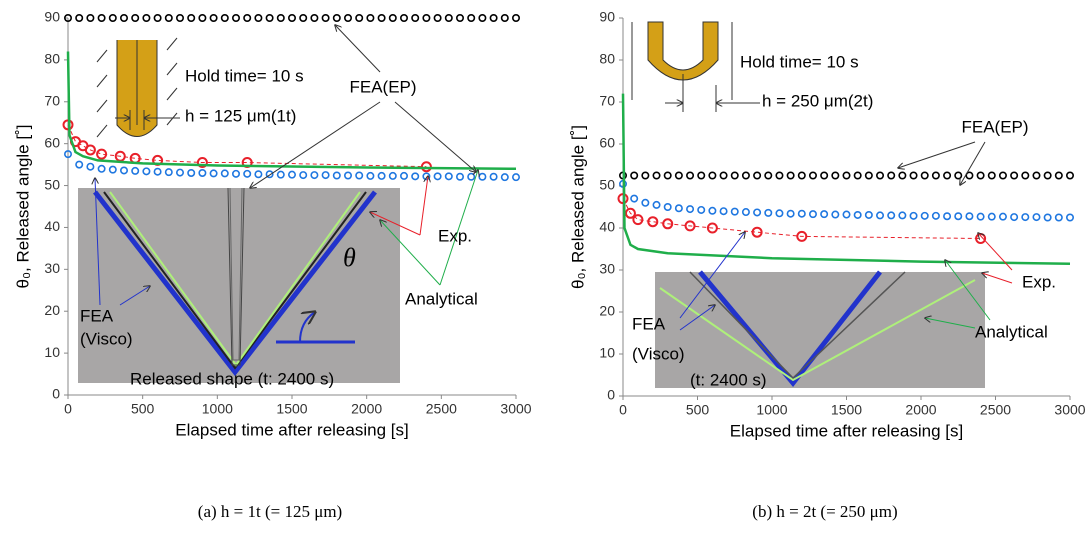 The width and height of the screenshot is (1092, 541). What do you see at coordinates (607, 185) in the screenshot?
I see `y-tick-label: 50` at bounding box center [607, 185].